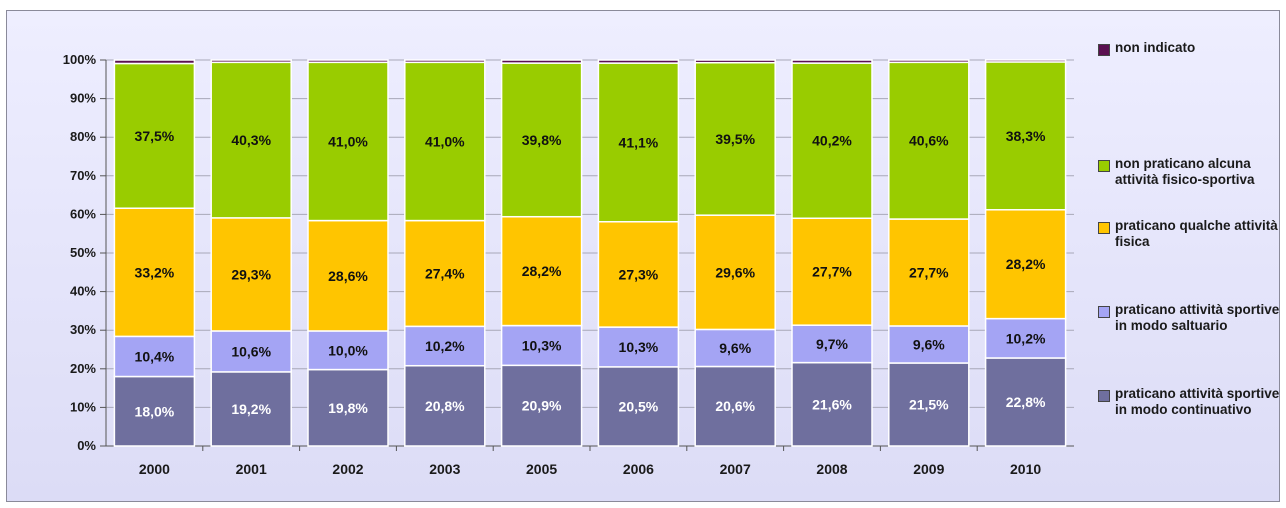 Image resolution: width=1286 pixels, height=508 pixels. I want to click on data-label: 22,8%, so click(1026, 402).